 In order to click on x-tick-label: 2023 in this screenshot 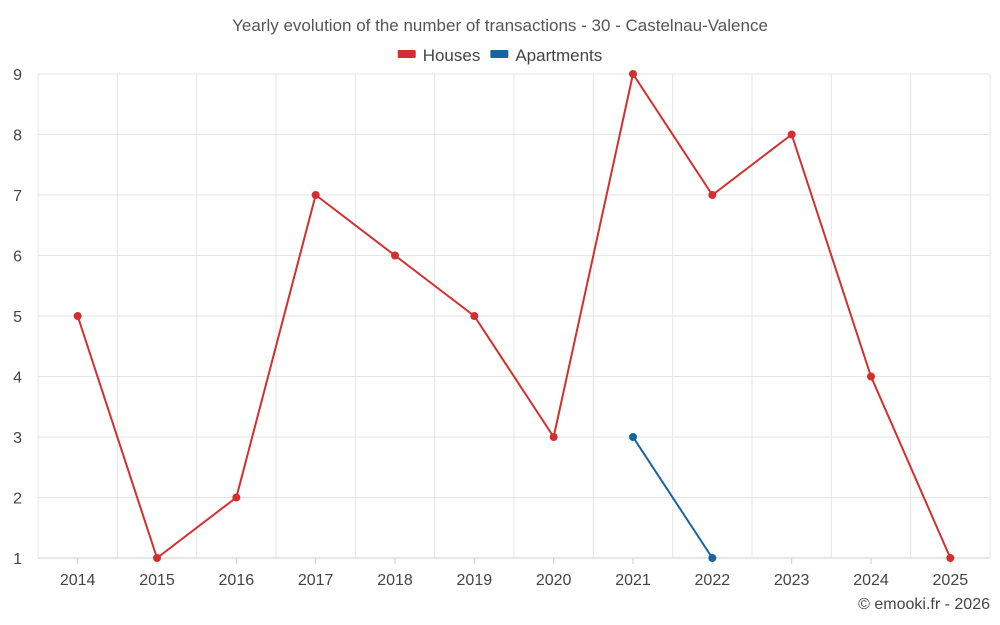, I will do `click(792, 580)`.